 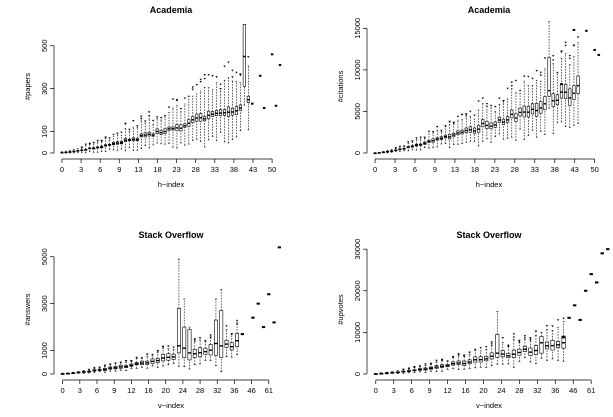 I want to click on x-tick-label: 0, so click(x=63, y=390).